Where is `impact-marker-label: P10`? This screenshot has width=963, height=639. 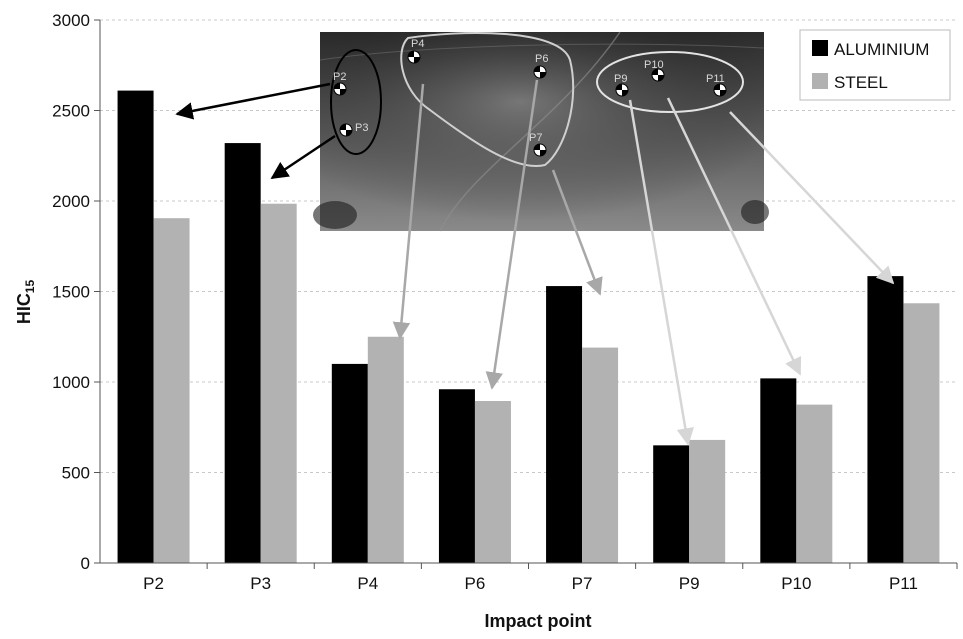 impact-marker-label: P10 is located at coordinates (654, 65).